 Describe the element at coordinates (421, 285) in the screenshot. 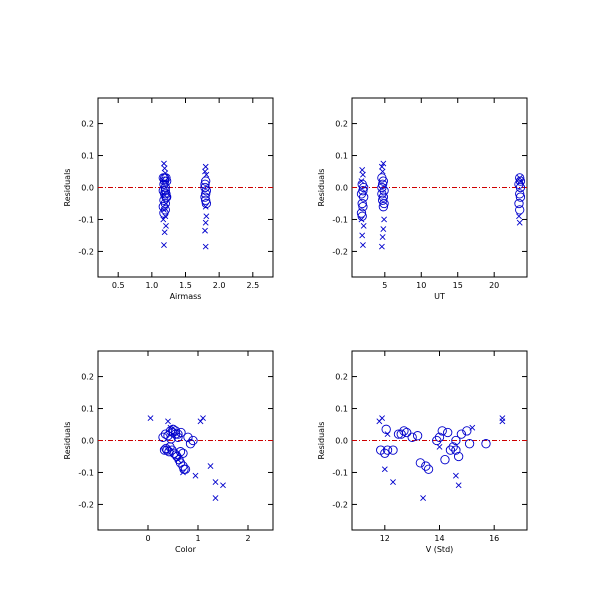

I see `x-tick-label: 10` at that location.